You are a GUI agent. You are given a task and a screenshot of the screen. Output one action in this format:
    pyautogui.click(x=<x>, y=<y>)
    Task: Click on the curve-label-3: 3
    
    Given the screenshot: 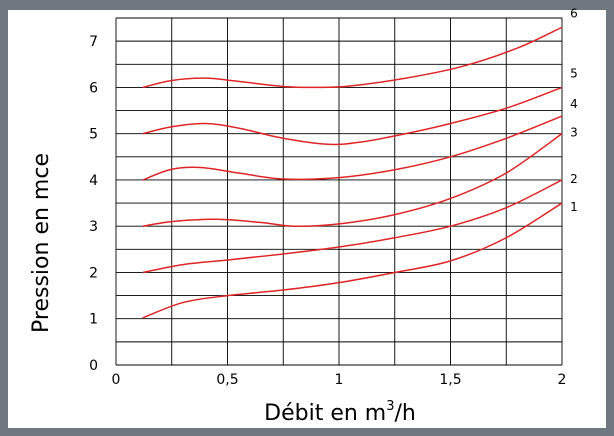 What is the action you would take?
    pyautogui.click(x=574, y=133)
    